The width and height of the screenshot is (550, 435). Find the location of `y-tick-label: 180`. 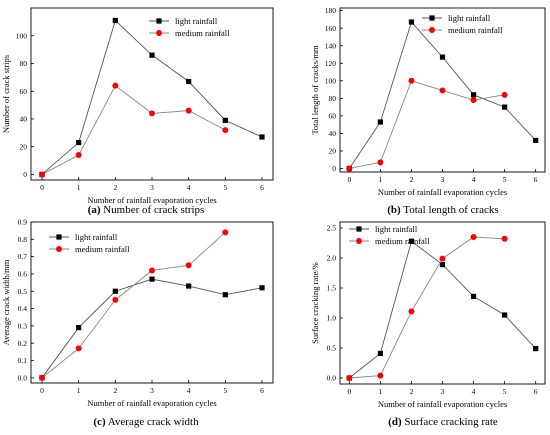

y-tick-label: 180 is located at coordinates (331, 10).